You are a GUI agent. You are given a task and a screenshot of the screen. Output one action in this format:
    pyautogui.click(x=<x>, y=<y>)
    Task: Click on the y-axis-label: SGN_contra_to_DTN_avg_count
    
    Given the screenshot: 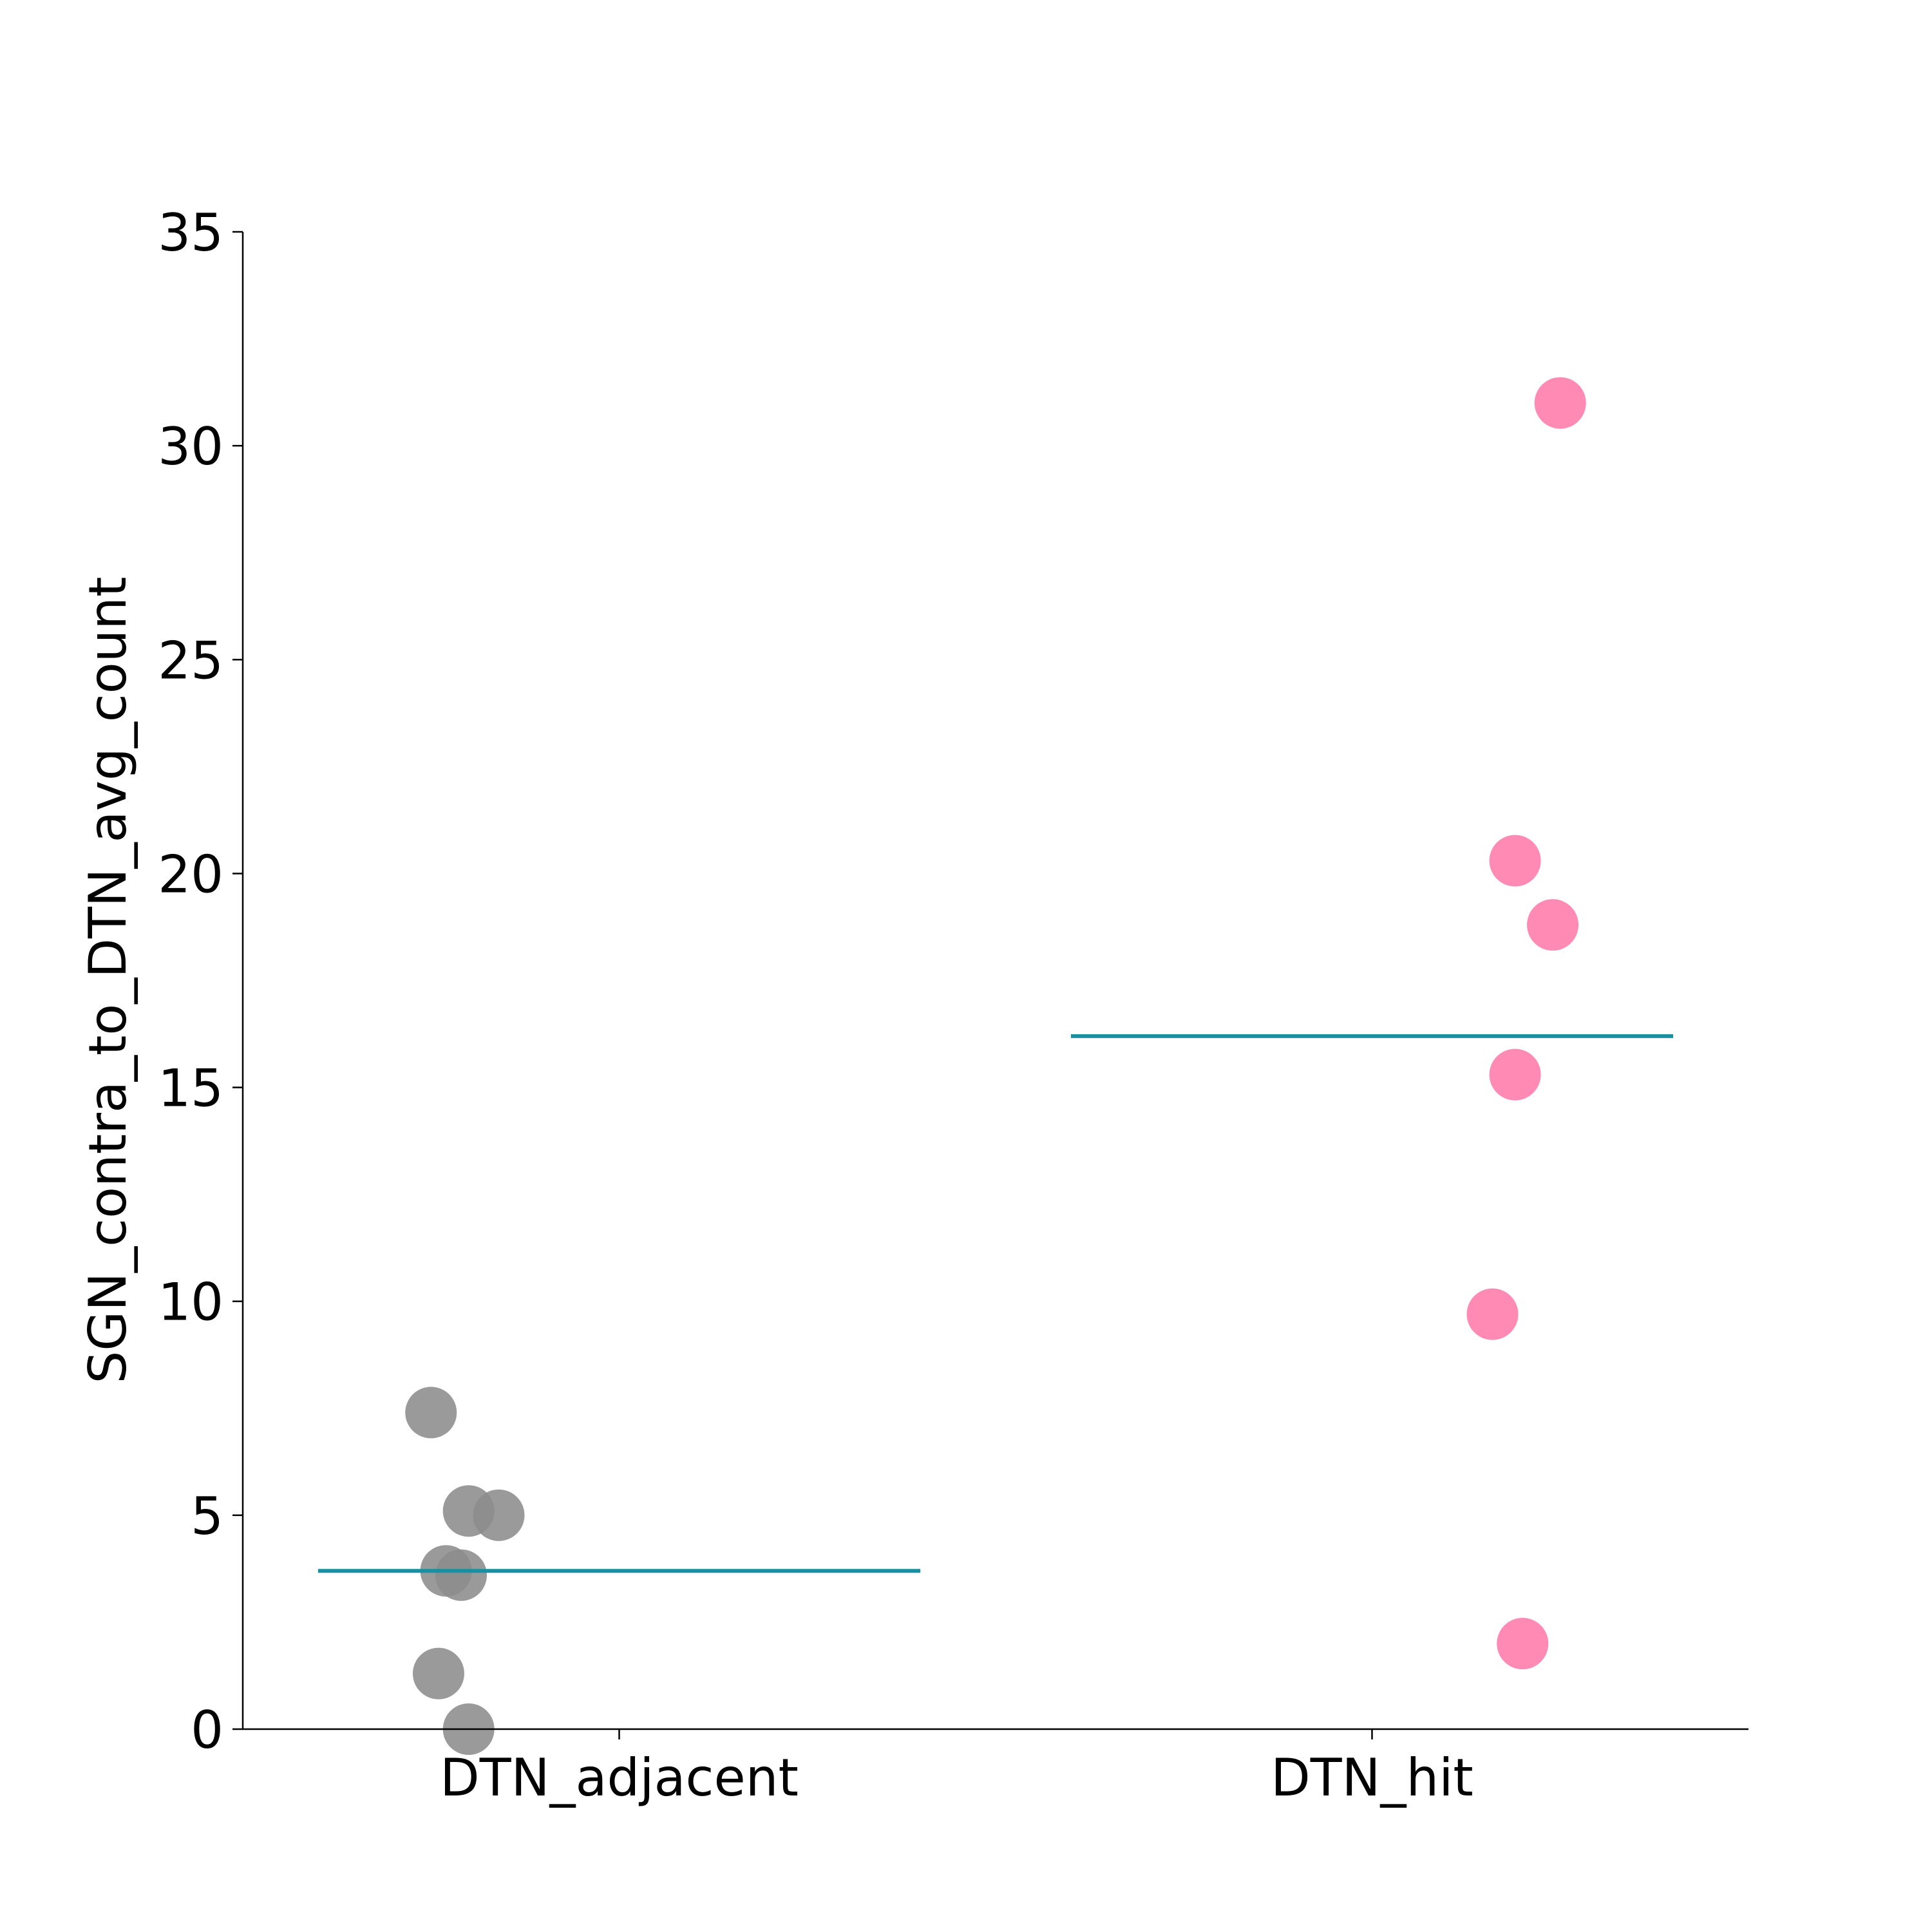 What is the action you would take?
    pyautogui.click(x=108, y=979)
    